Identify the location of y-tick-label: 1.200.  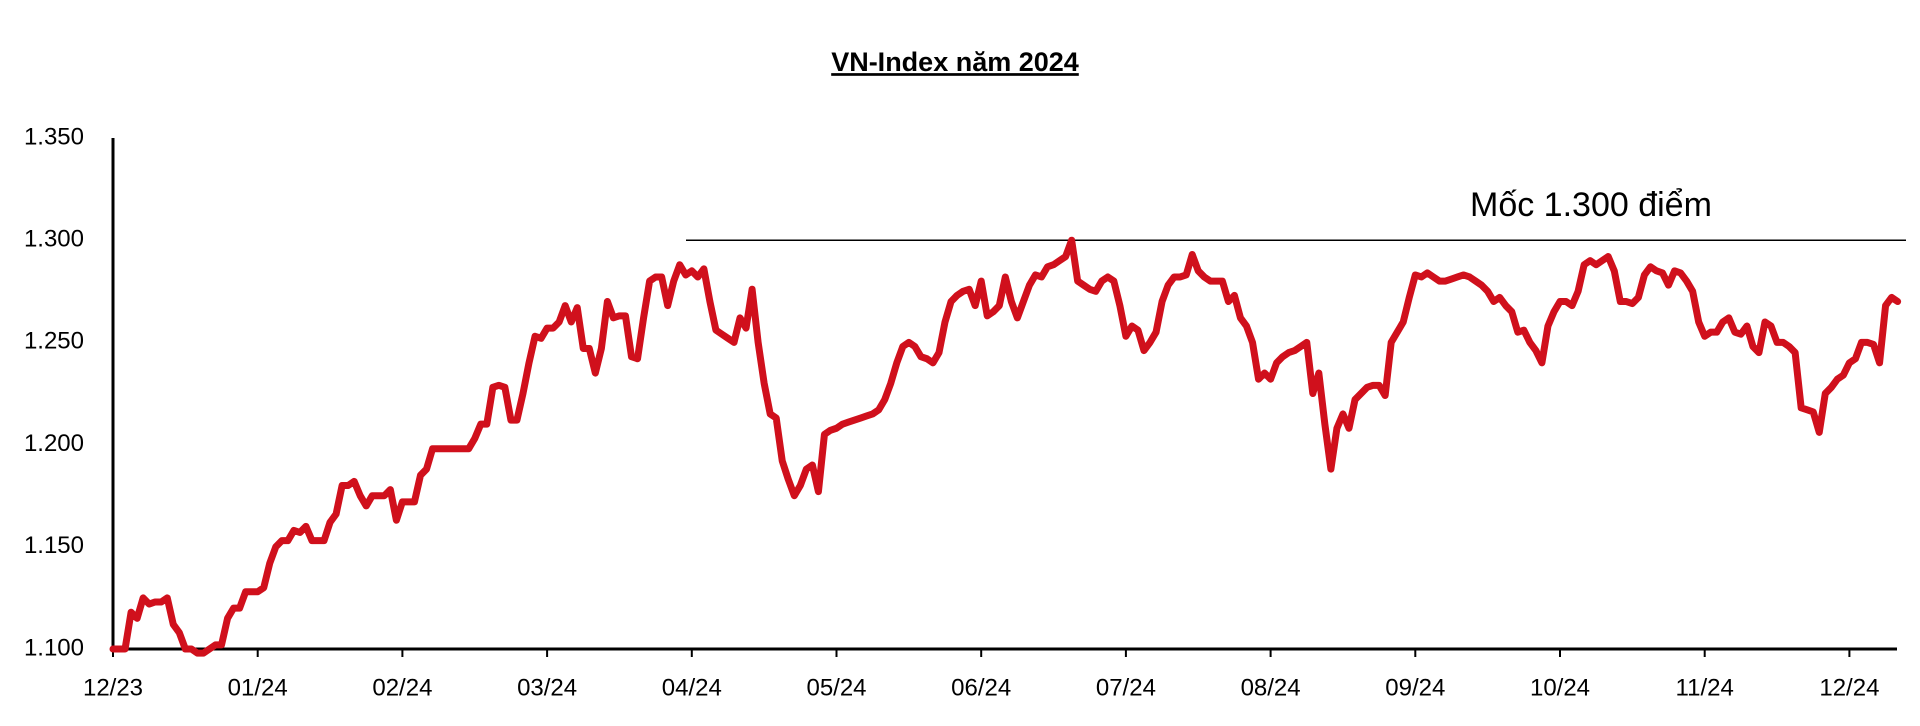
(54, 443).